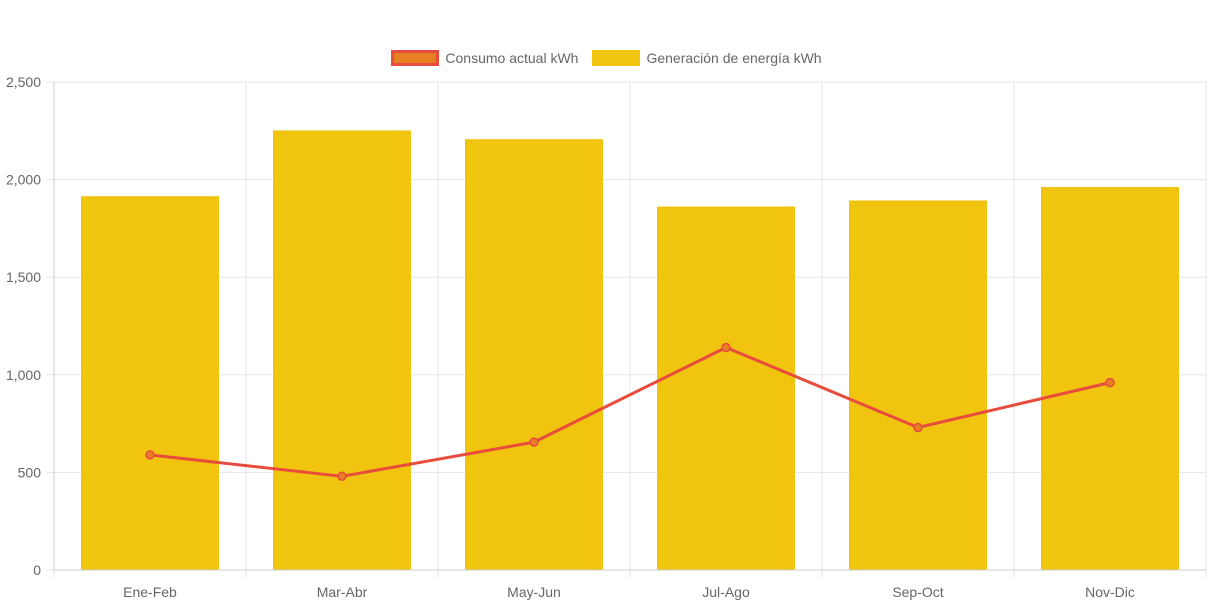  I want to click on x-tick-label: Mar-Abr, so click(342, 592).